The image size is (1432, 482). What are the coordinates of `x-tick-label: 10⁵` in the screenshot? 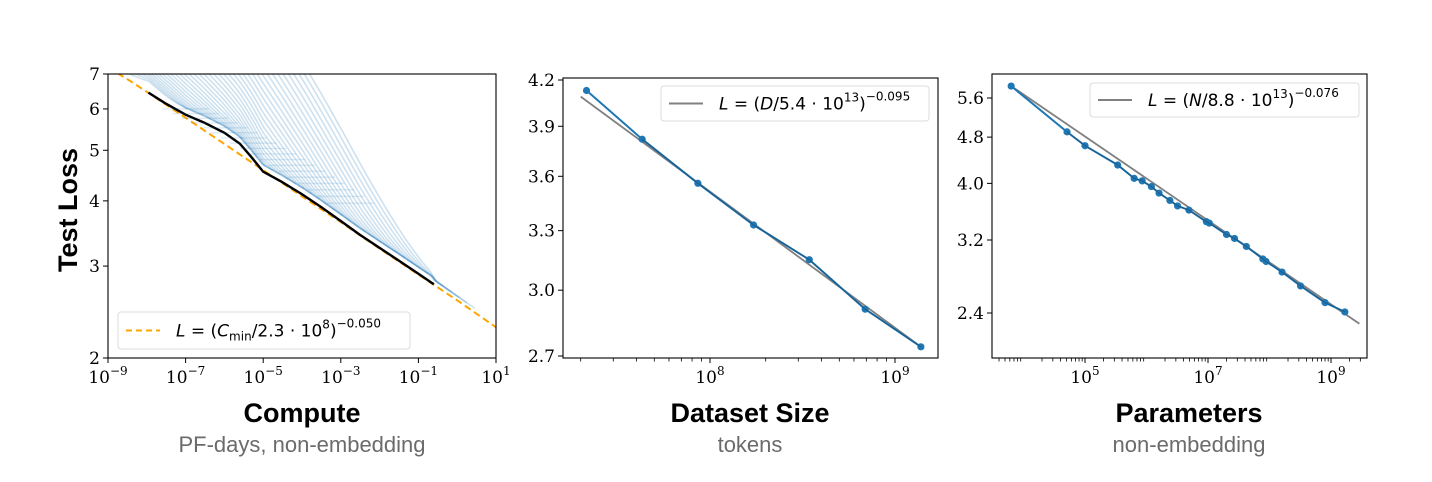 It's located at (1084, 376).